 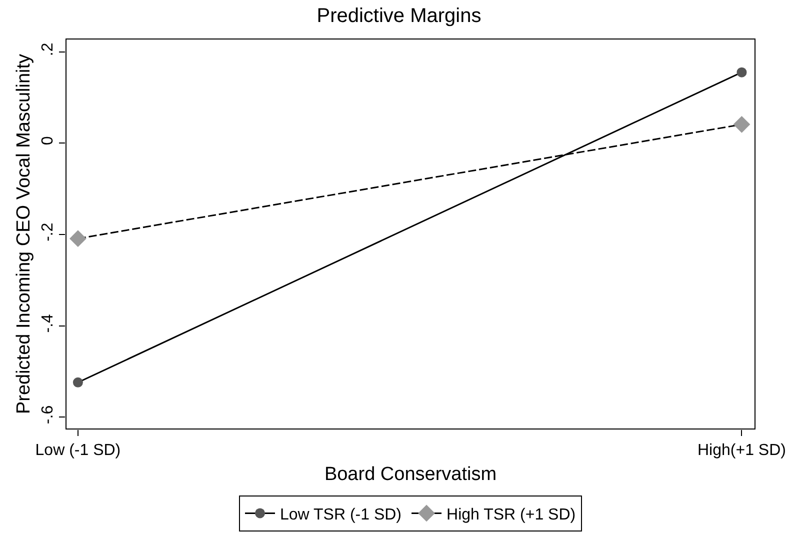 What do you see at coordinates (511, 515) in the screenshot?
I see `legend-label: High TSR (+1 SD)` at bounding box center [511, 515].